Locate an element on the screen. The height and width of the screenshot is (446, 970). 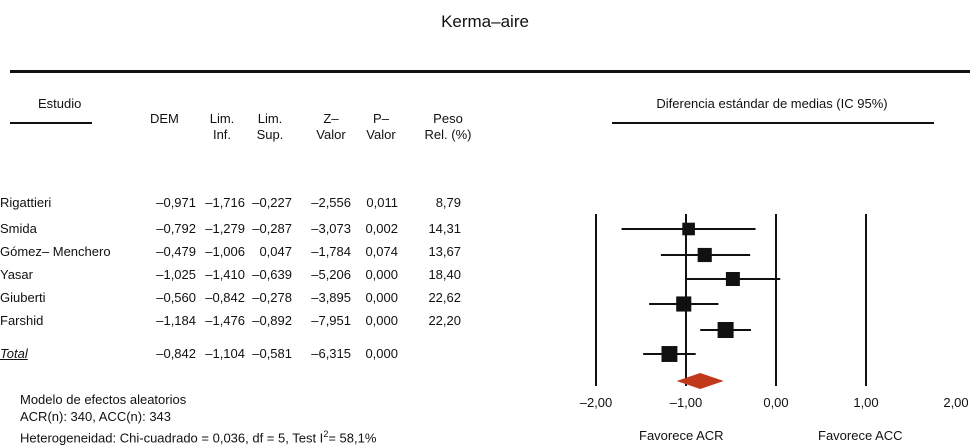
favors-acc-label: Favorece ACC is located at coordinates (860, 435).